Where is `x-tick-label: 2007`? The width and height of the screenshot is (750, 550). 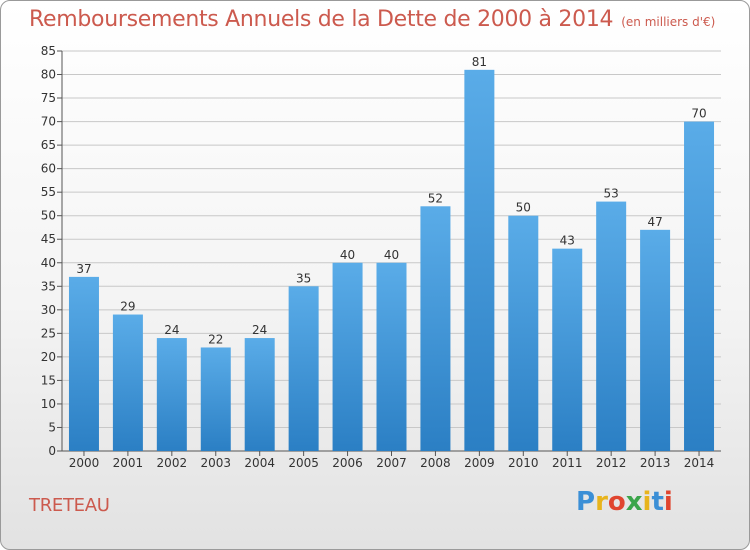 x-tick-label: 2007 is located at coordinates (391, 463).